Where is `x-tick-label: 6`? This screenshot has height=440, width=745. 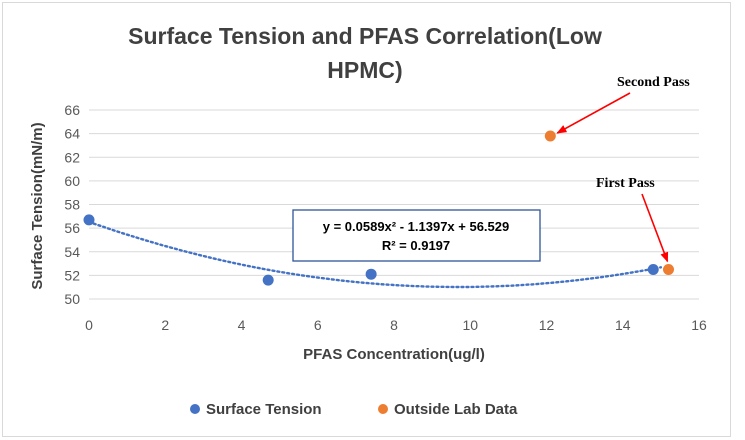 x-tick-label: 6 is located at coordinates (318, 325).